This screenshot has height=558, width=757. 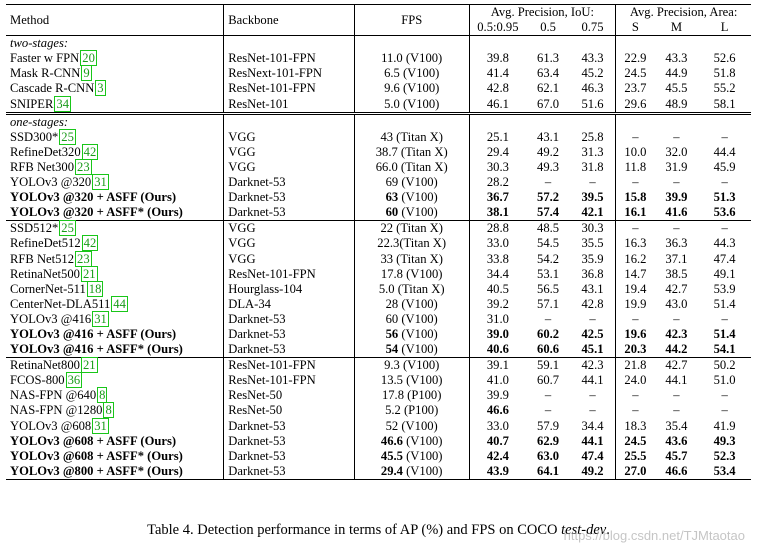 What do you see at coordinates (411, 259) in the screenshot?
I see `fps-cell: 33 (Titan X)` at bounding box center [411, 259].